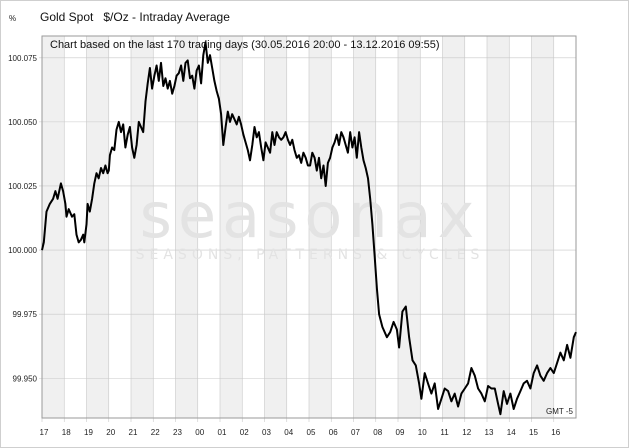 The height and width of the screenshot is (448, 629). I want to click on x-tick-label: 03, so click(266, 432).